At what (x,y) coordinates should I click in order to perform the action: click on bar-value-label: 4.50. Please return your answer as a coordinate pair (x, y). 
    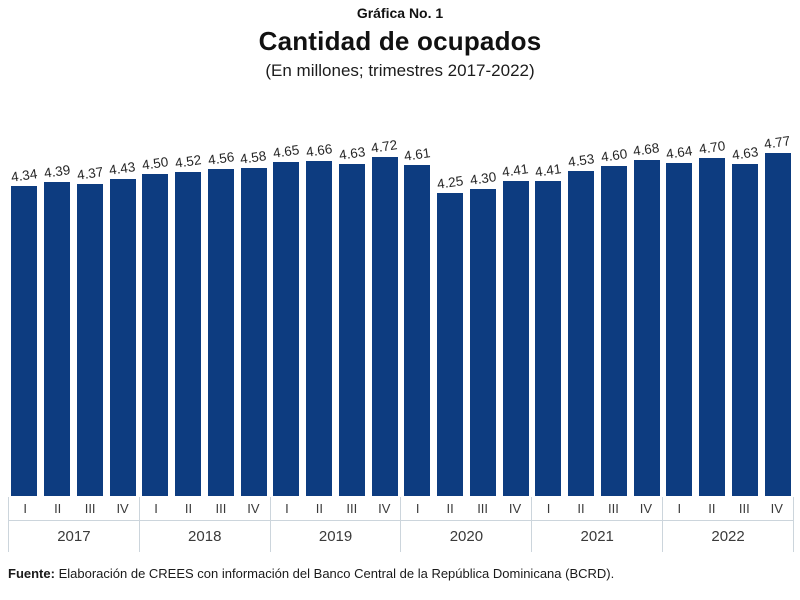
    Looking at the image, I should click on (155, 163).